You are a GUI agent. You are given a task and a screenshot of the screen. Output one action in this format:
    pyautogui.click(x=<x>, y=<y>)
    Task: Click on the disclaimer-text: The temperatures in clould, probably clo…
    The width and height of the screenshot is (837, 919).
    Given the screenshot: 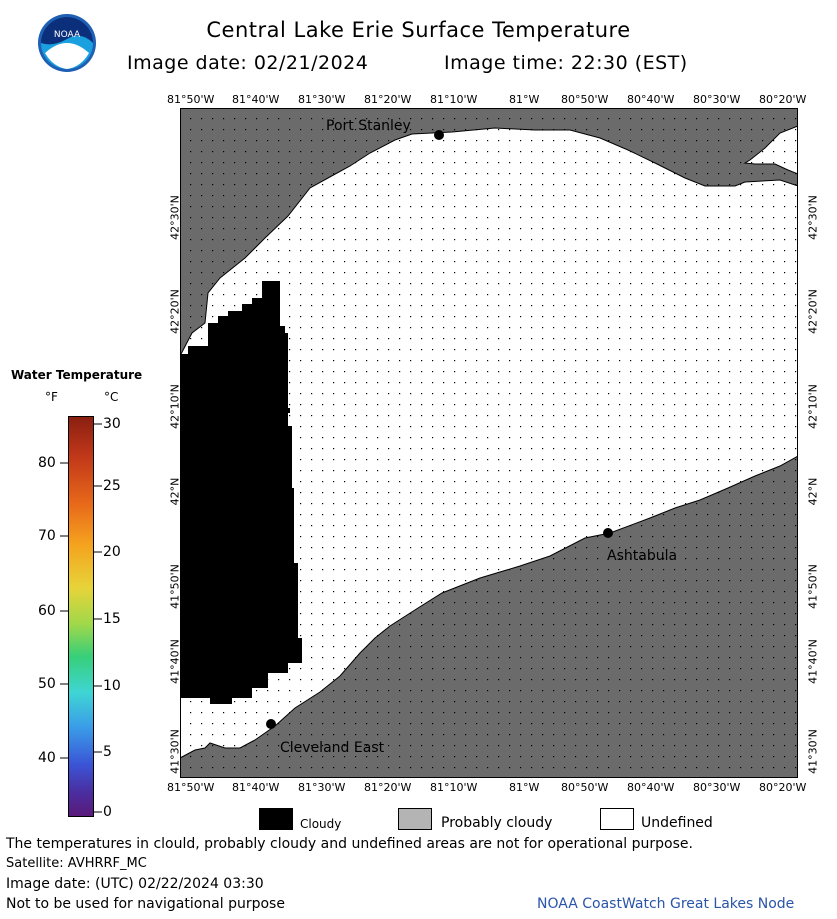 What is the action you would take?
    pyautogui.click(x=349, y=844)
    